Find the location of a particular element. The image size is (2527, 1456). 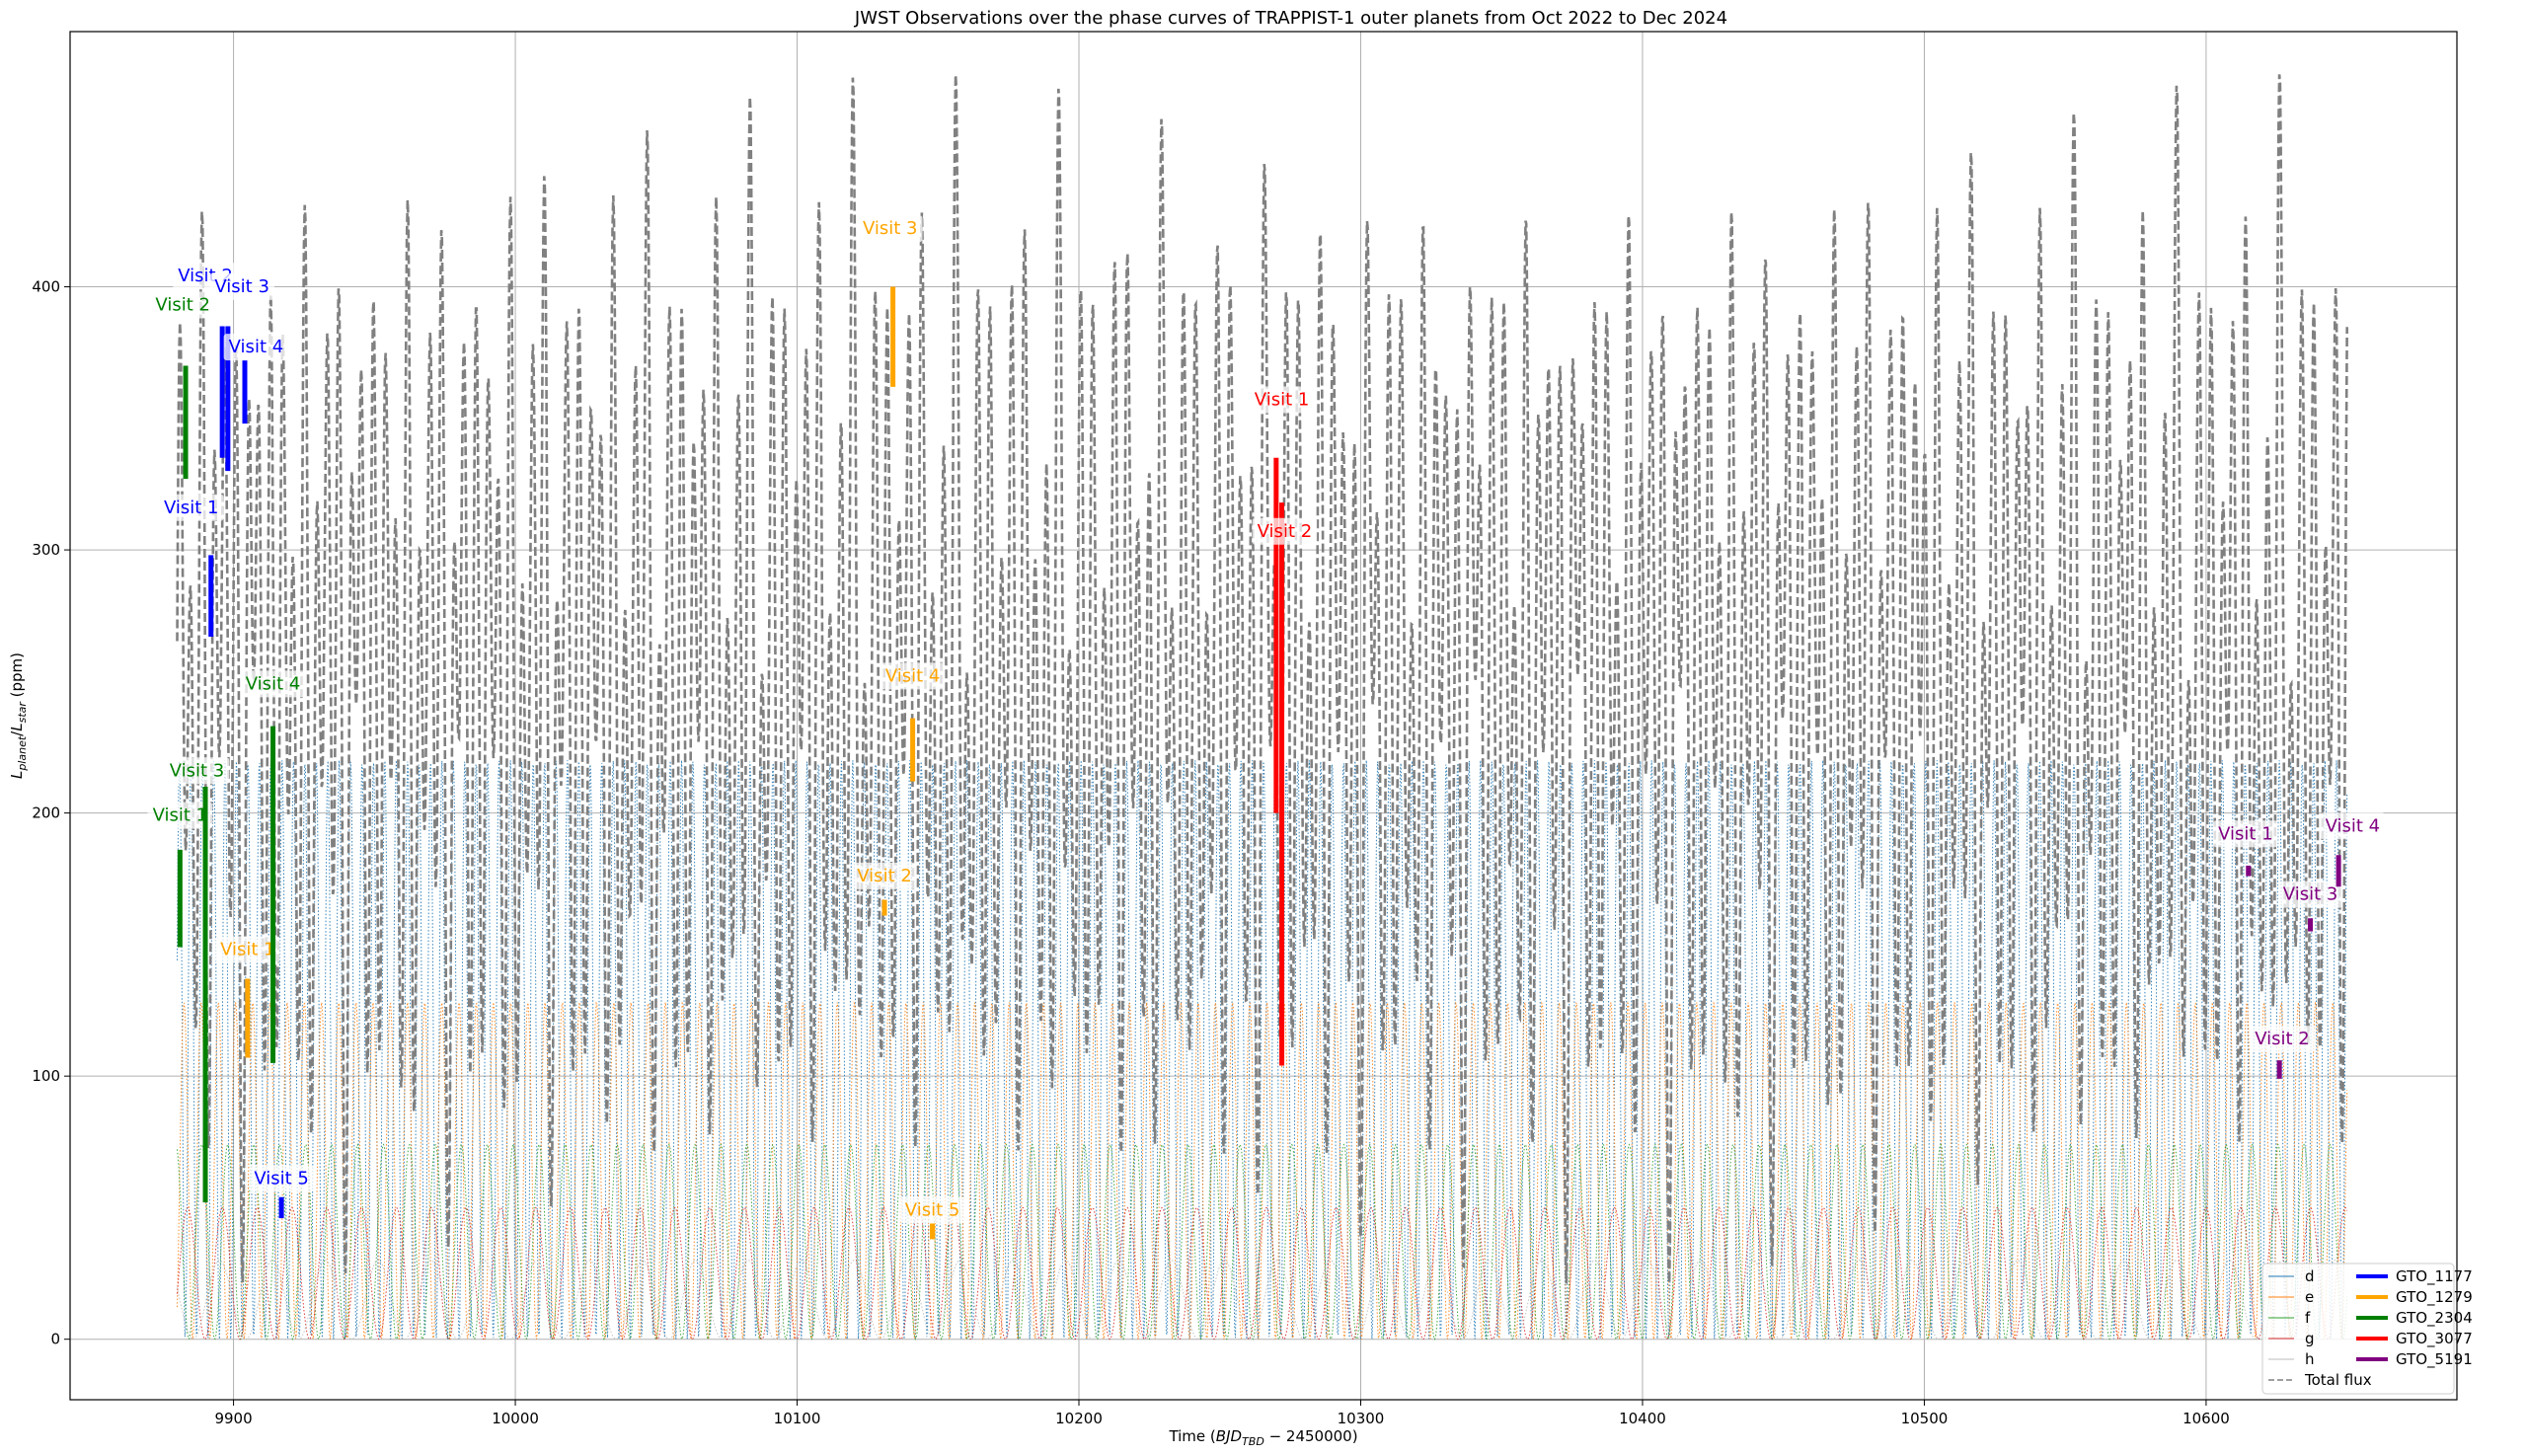

legend-entry-label: f is located at coordinates (2308, 1318).